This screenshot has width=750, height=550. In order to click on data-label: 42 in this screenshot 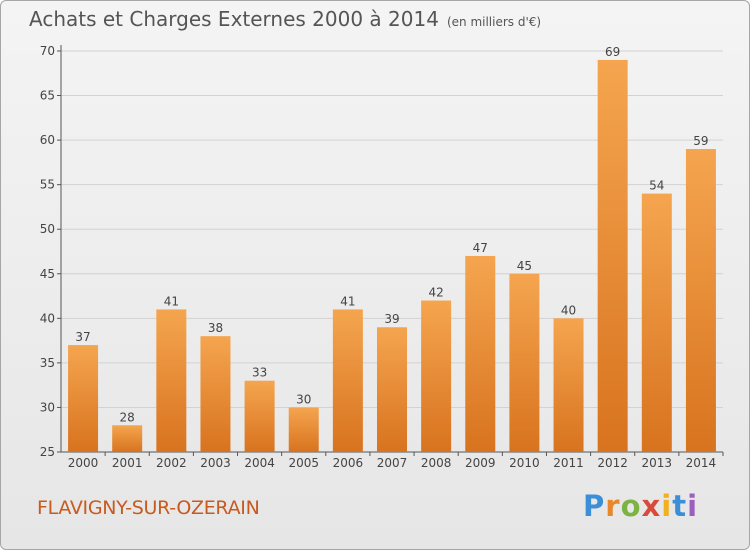, I will do `click(435, 293)`.